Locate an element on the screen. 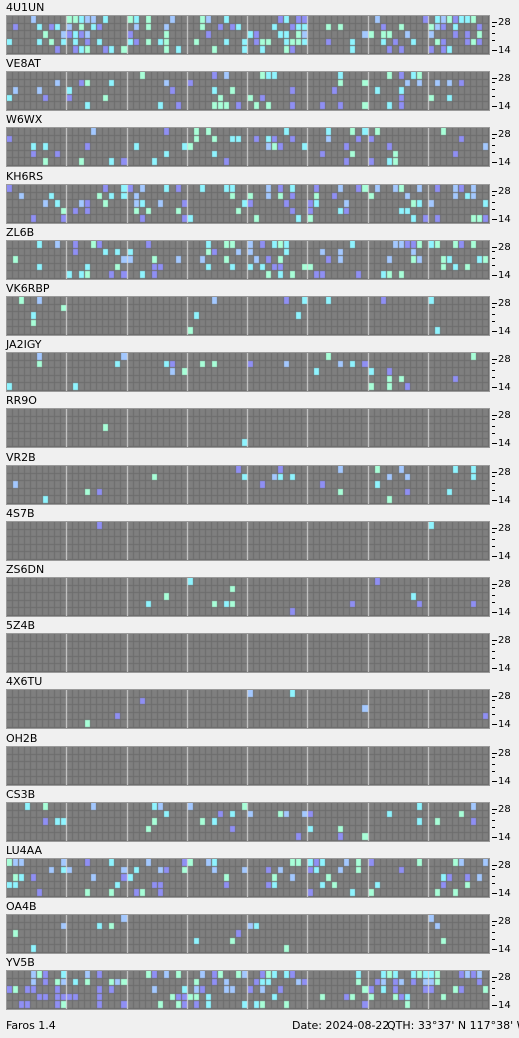 This screenshot has width=519, height=1038. beacon-callsign: 4S7B is located at coordinates (20, 513).